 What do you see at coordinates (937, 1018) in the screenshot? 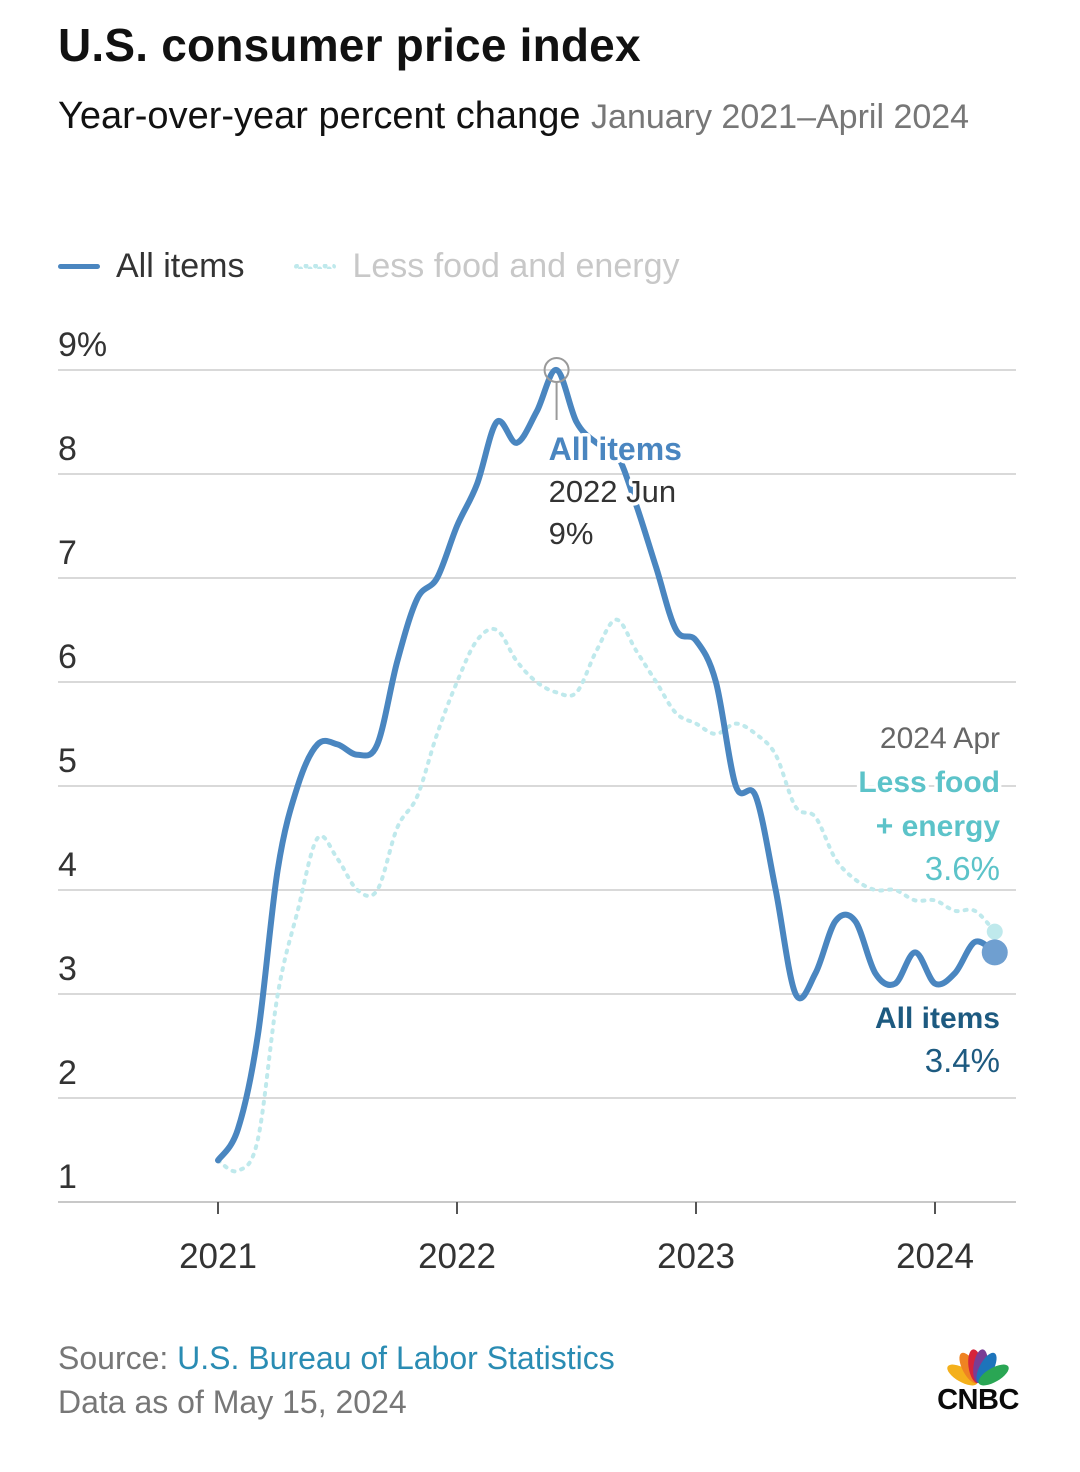
I see `latest-all-items-label: All items` at bounding box center [937, 1018].